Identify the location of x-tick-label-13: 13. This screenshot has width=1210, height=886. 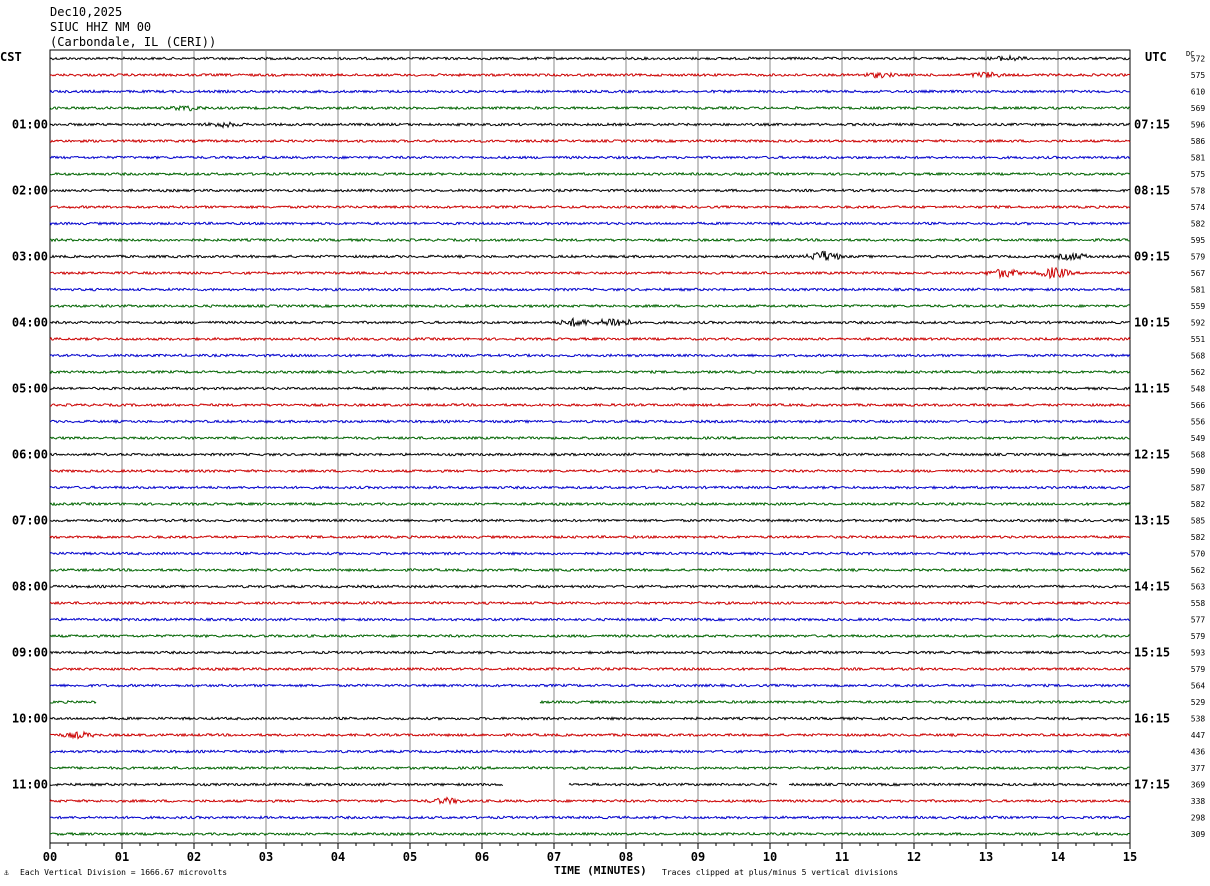
(986, 857).